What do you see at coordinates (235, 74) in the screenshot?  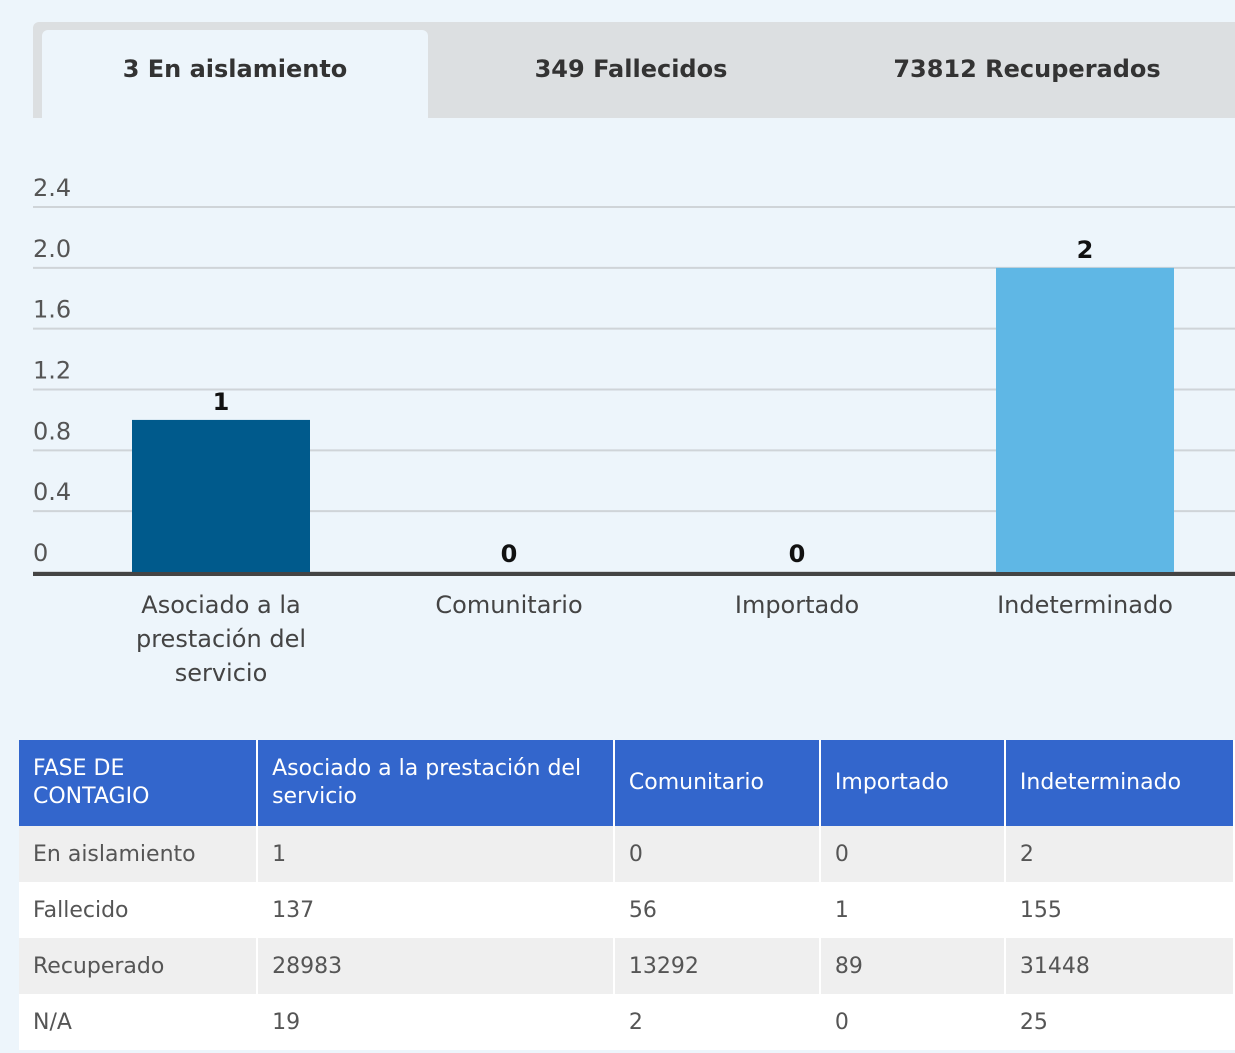 I see `tab: 3 En aislamiento` at bounding box center [235, 74].